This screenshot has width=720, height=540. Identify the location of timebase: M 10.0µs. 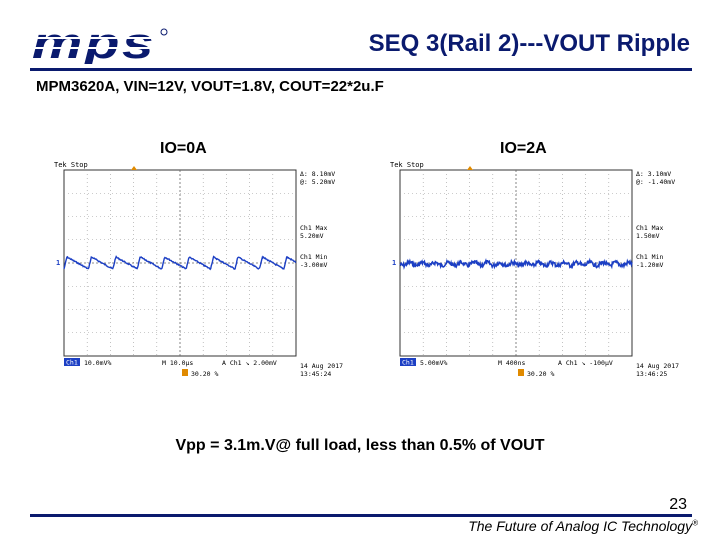
(177, 363).